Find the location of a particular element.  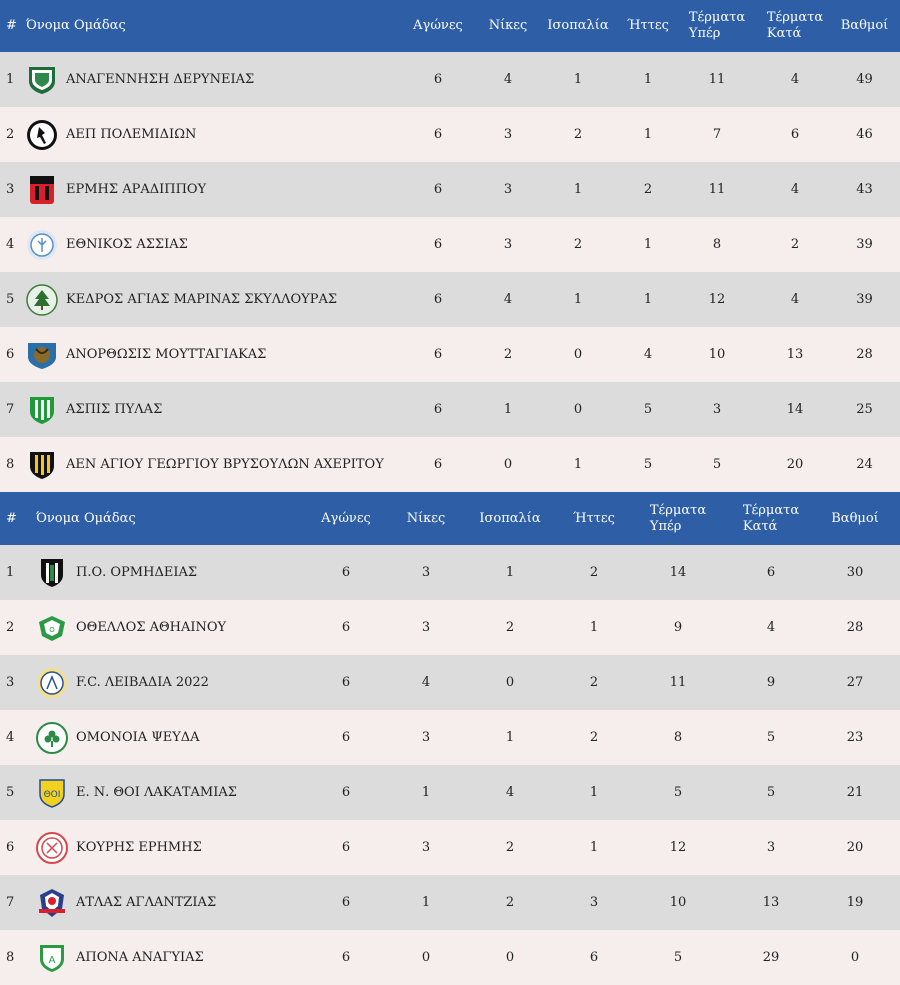

team-name: ΑΝΑΓΕΝΝΗΣΗ ΔΕΡΥΝΕΙΑΣ is located at coordinates (160, 79).